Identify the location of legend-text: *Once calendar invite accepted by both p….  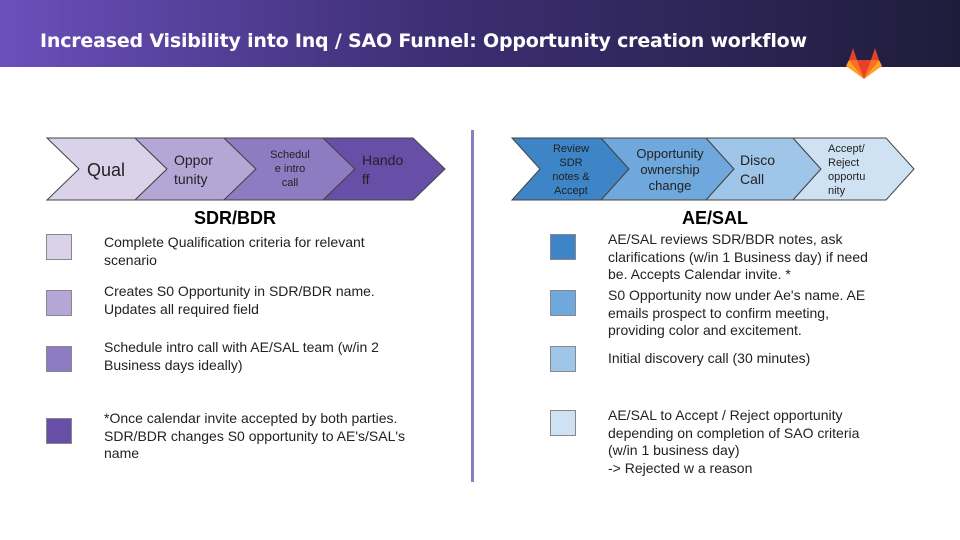
(255, 435).